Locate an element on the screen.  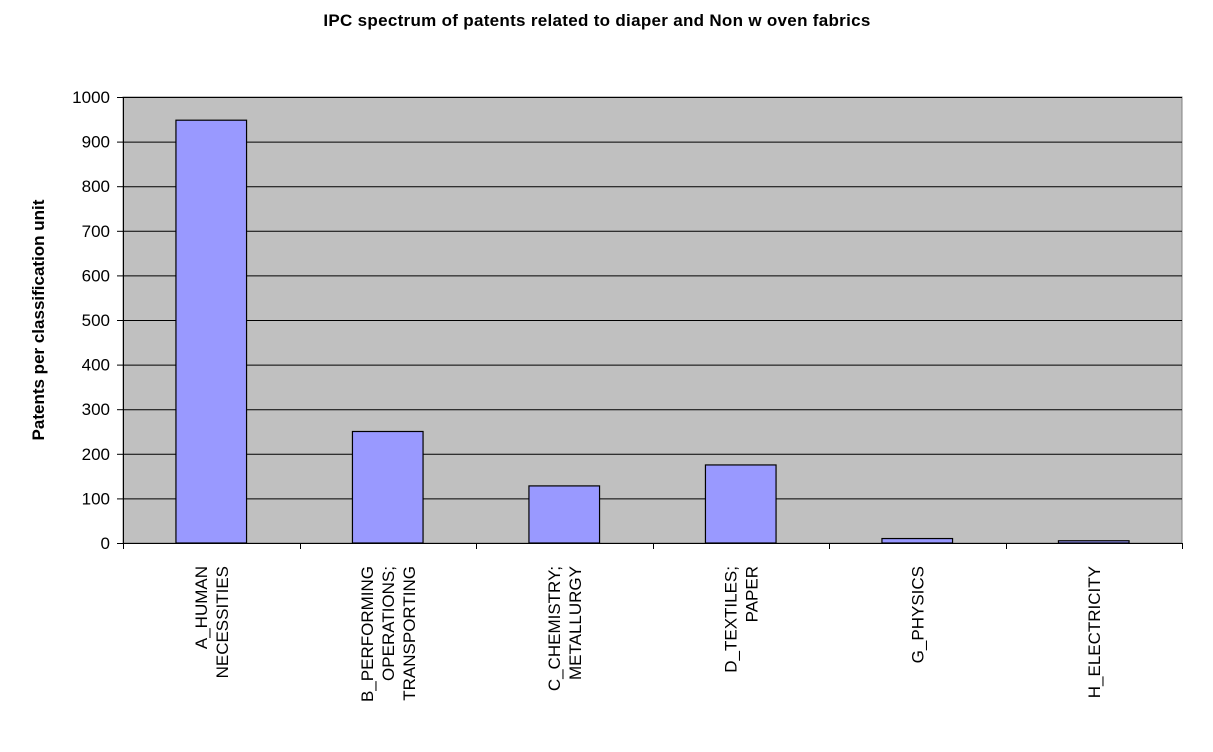
y-tick-label: 1000 is located at coordinates (91, 97).